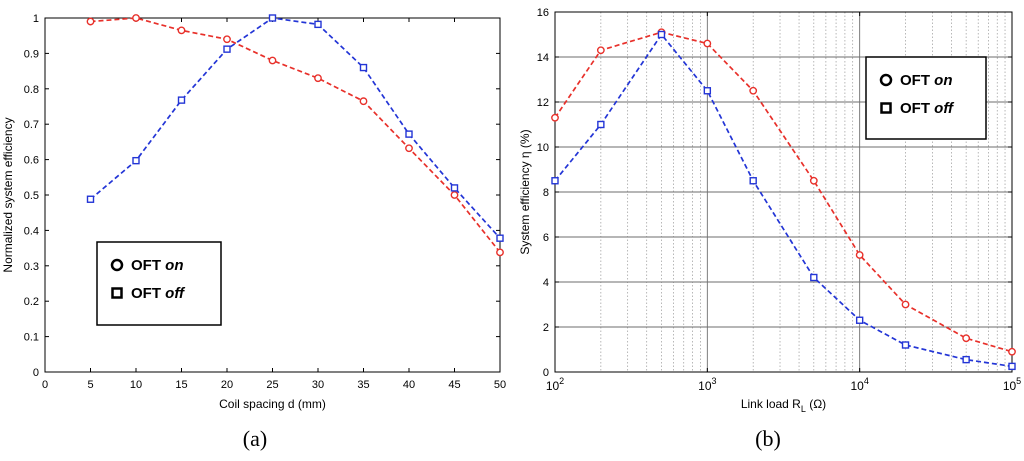 The height and width of the screenshot is (461, 1024). Describe the element at coordinates (181, 385) in the screenshot. I see `x-tick-label: 15` at that location.